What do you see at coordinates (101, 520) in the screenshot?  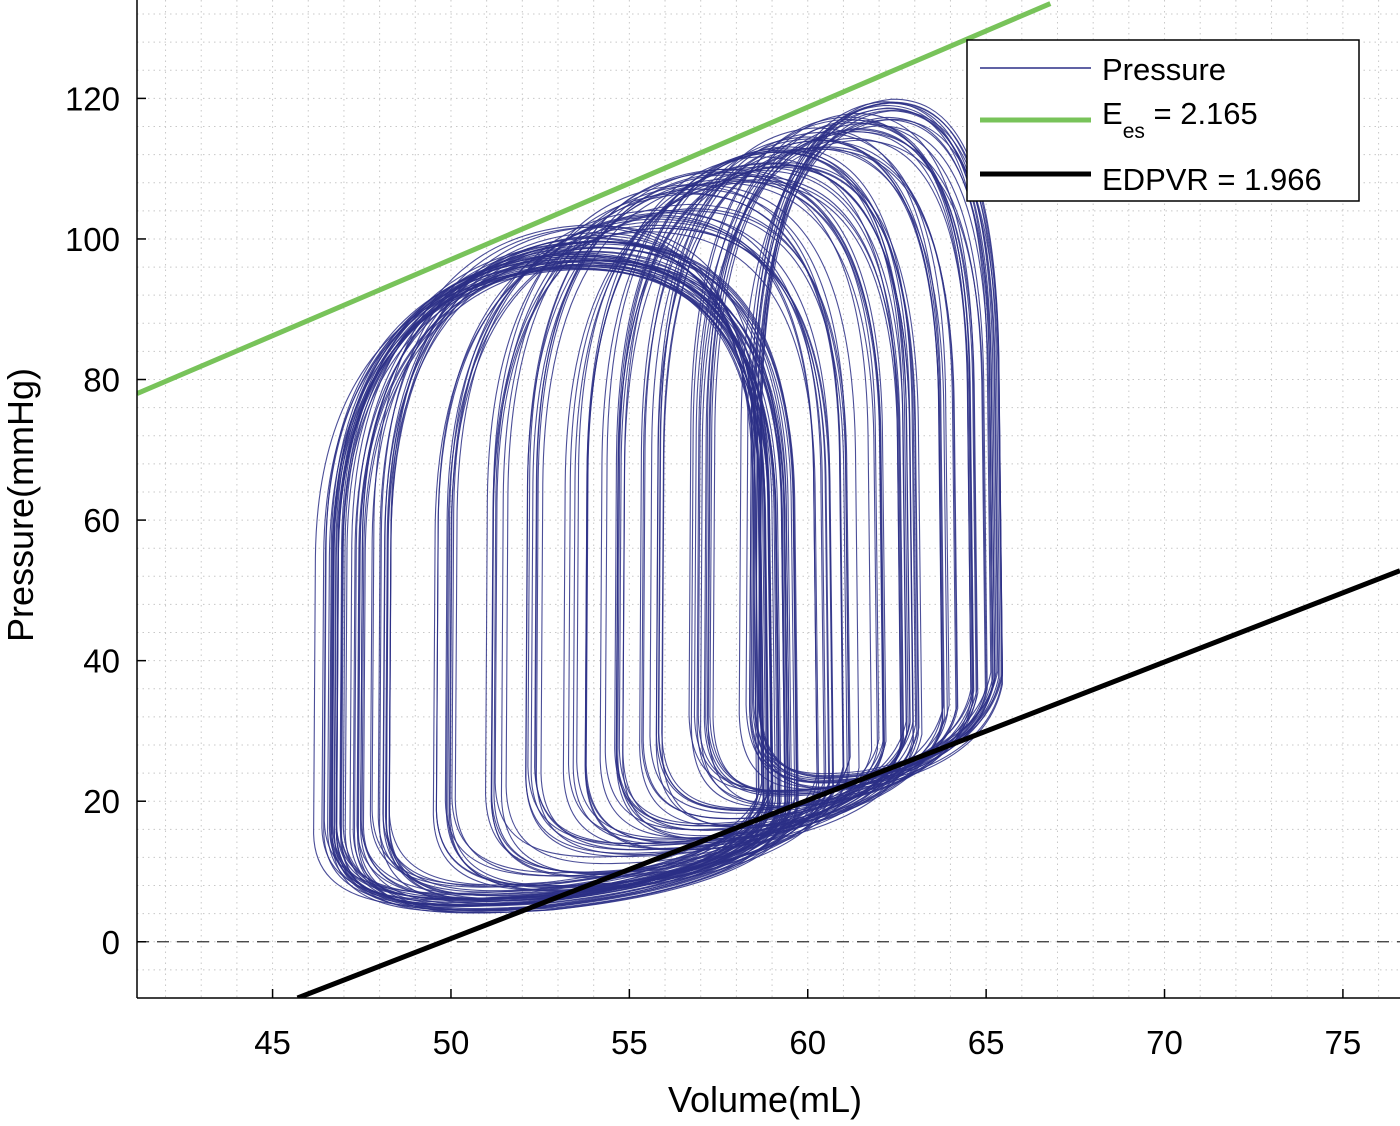 I see `y-tick-label: 60` at bounding box center [101, 520].